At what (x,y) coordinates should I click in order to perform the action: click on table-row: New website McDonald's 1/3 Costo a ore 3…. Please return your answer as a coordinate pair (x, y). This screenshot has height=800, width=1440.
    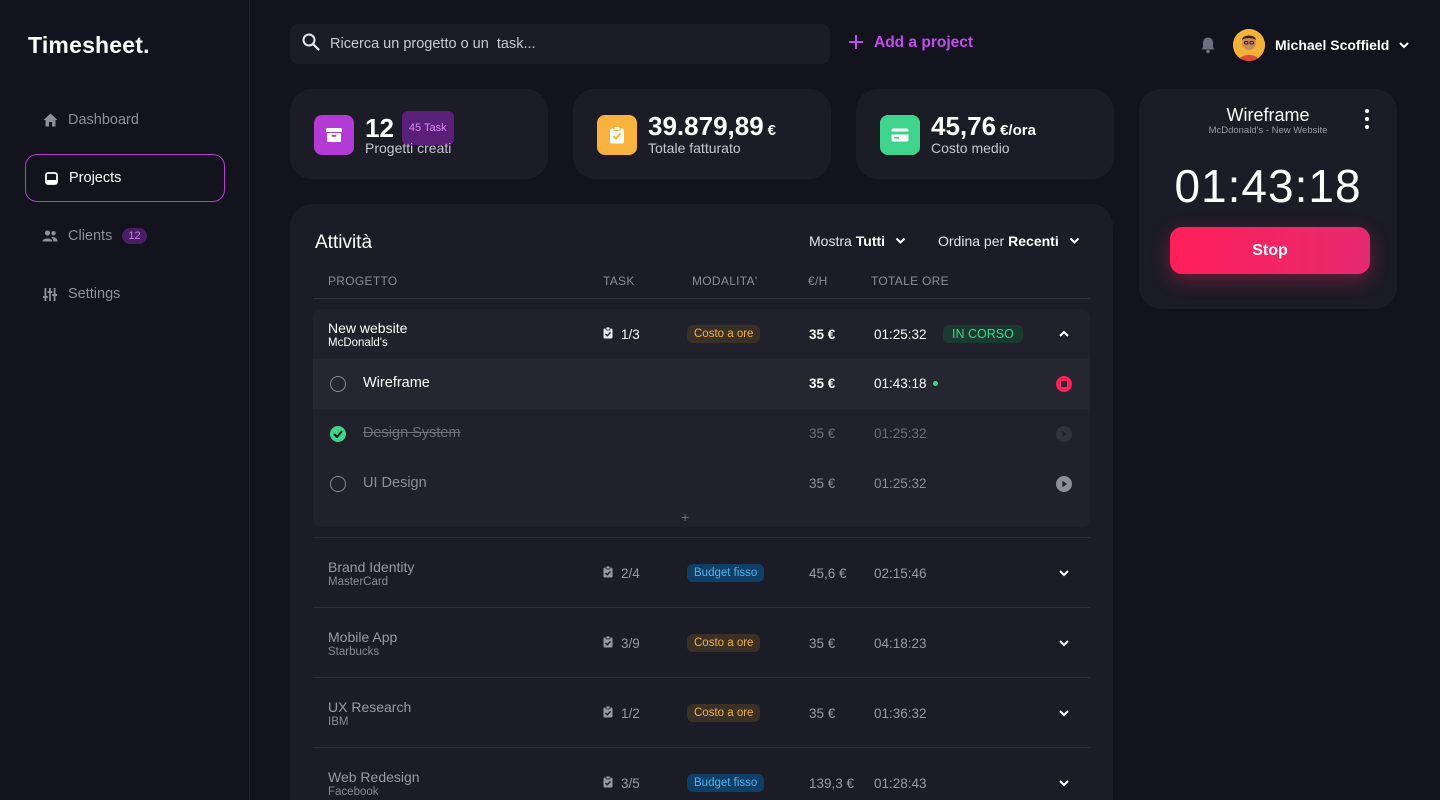
    Looking at the image, I should click on (701, 334).